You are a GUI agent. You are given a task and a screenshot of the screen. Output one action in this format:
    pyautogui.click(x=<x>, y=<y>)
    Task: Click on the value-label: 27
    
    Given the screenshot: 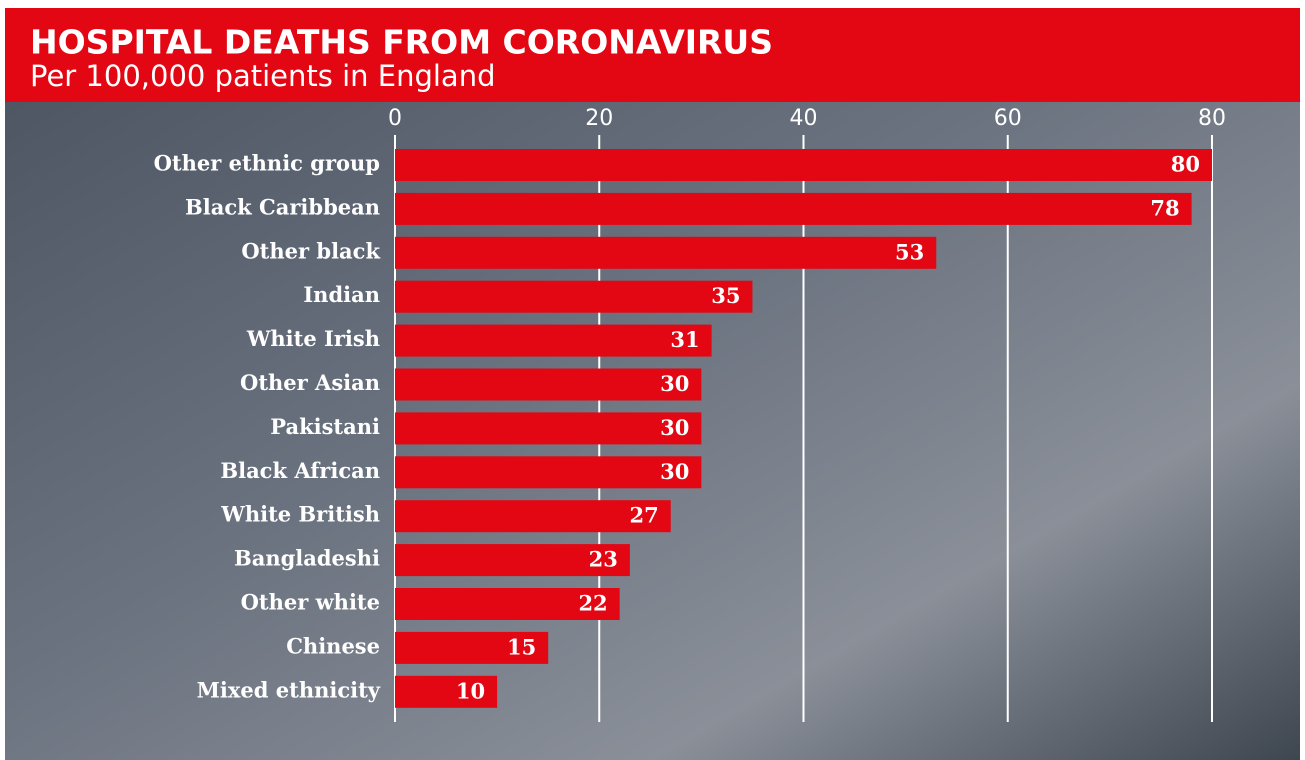 What is the action you would take?
    pyautogui.click(x=644, y=515)
    